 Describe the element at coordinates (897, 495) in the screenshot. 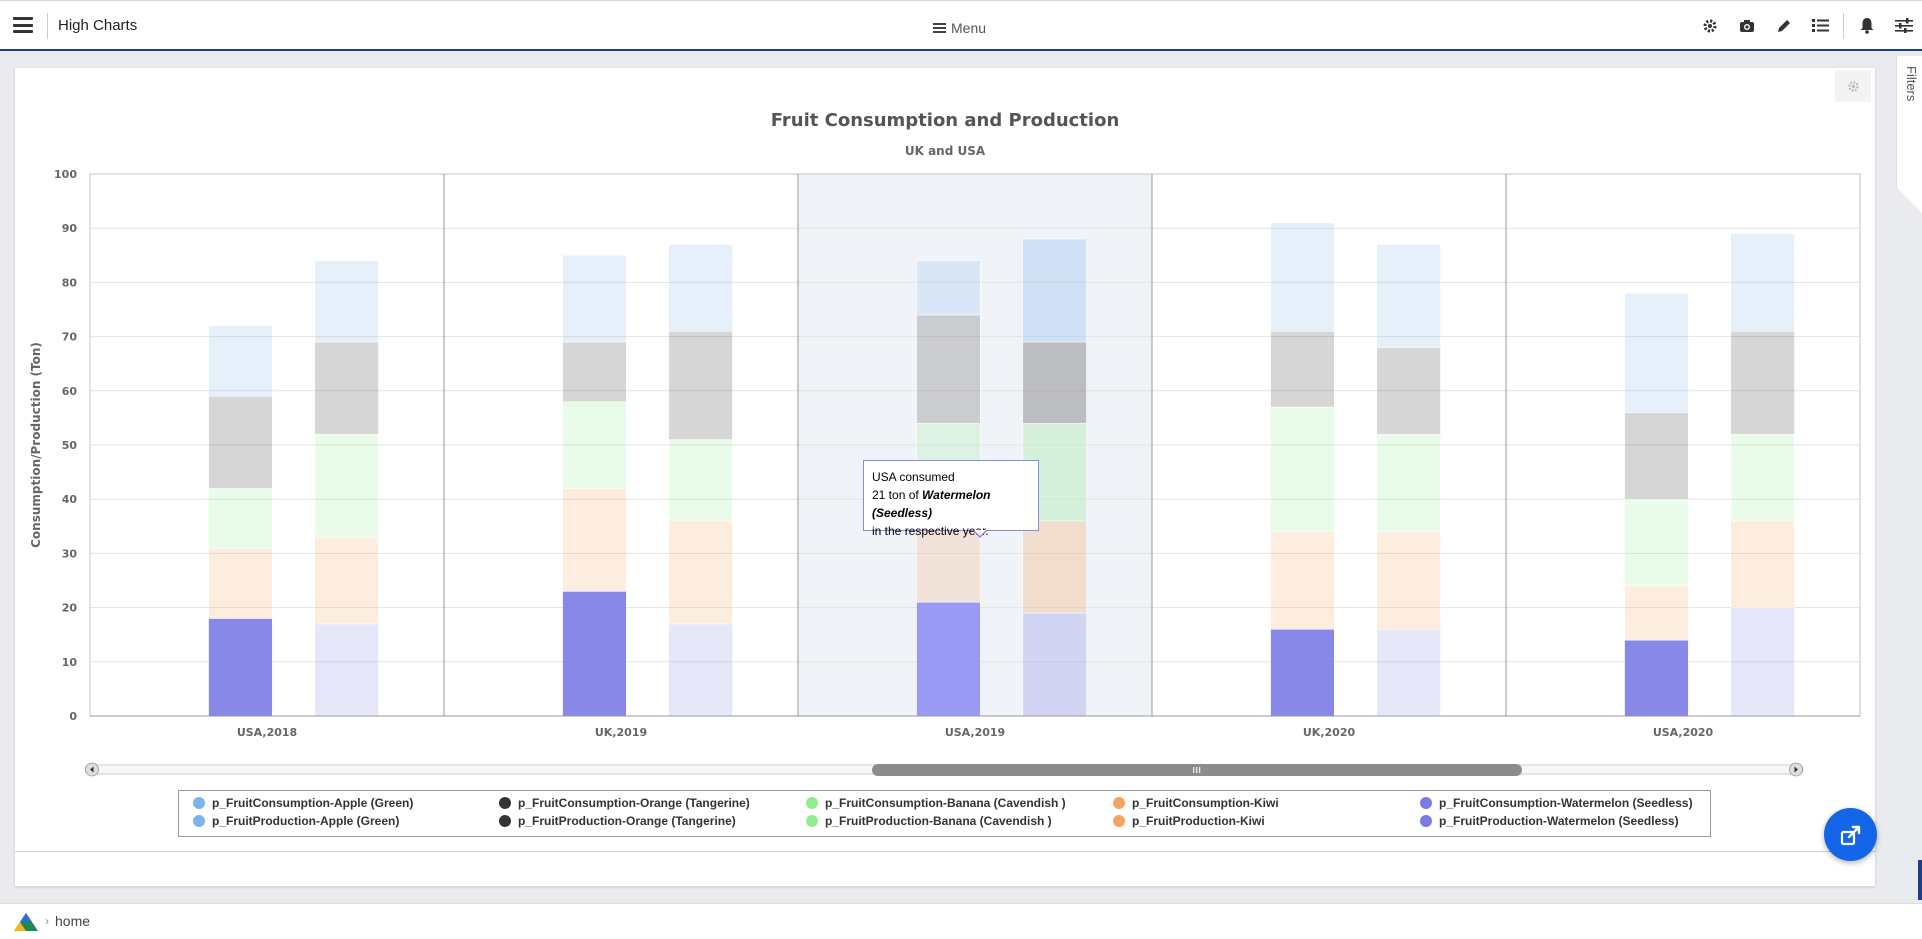

I see `tooltip-line-2-prefix: 21 ton of` at that location.